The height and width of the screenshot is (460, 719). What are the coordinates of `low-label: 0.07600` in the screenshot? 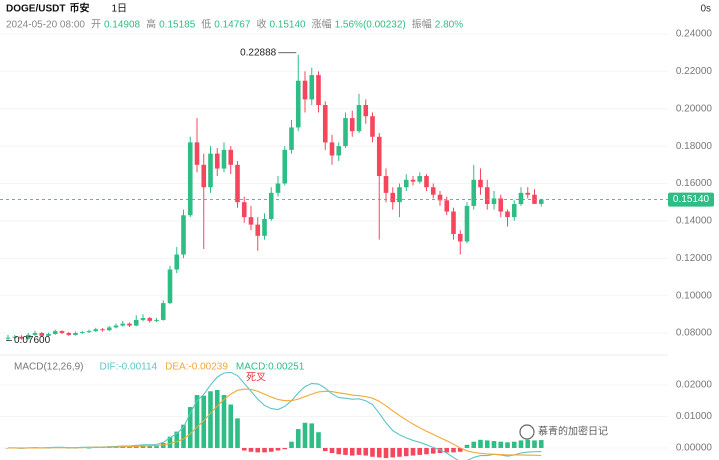 It's located at (32, 340).